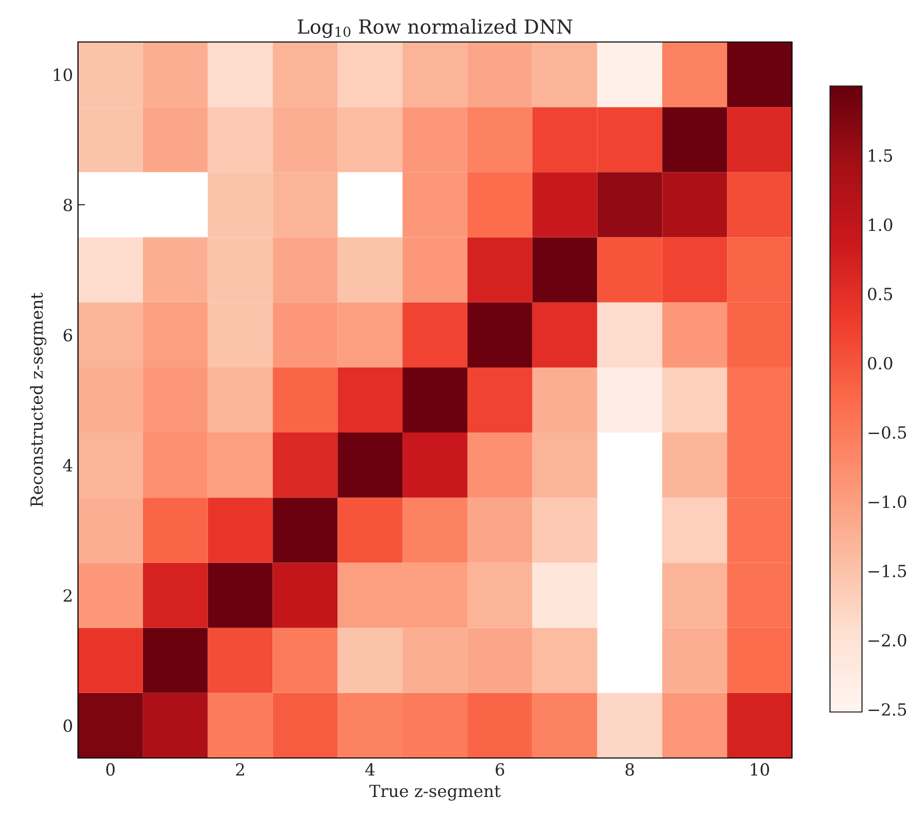 The height and width of the screenshot is (815, 919). What do you see at coordinates (370, 769) in the screenshot?
I see `x-tick-label: 4` at bounding box center [370, 769].